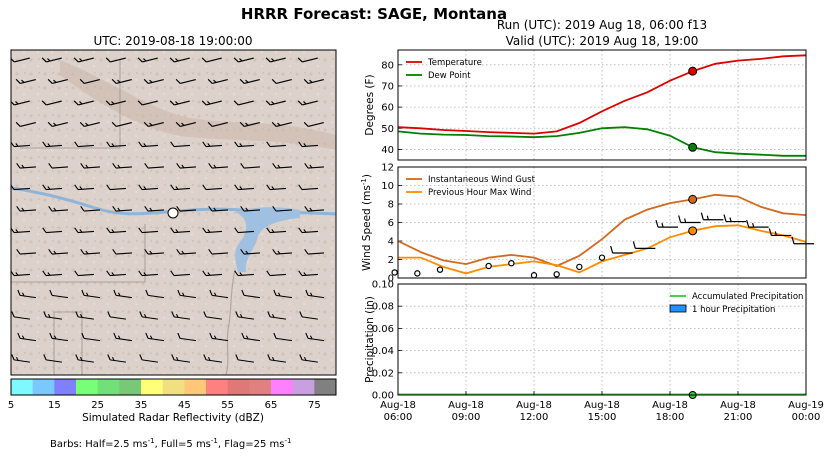 This screenshot has height=460, width=831. What do you see at coordinates (602, 222) in the screenshot?
I see `panel-frame` at bounding box center [602, 222].